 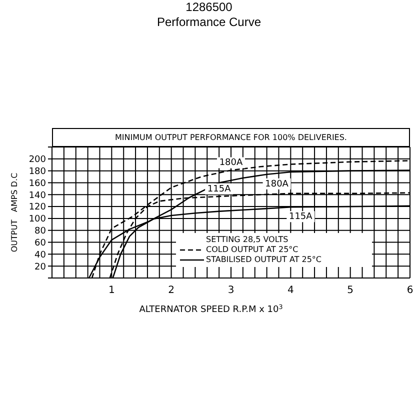 I want to click on text: MINIMUM OUTPUT PERFORMANCE FOR 100% DELIVERIES., so click(x=231, y=137).